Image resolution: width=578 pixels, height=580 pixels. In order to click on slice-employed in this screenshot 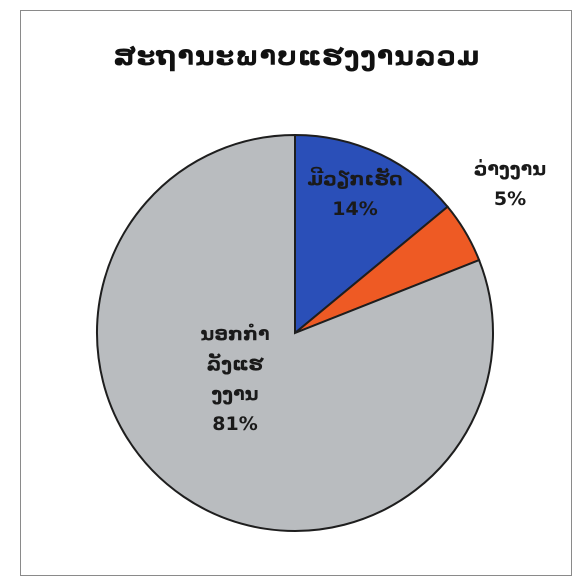, I will do `click(371, 234)`.